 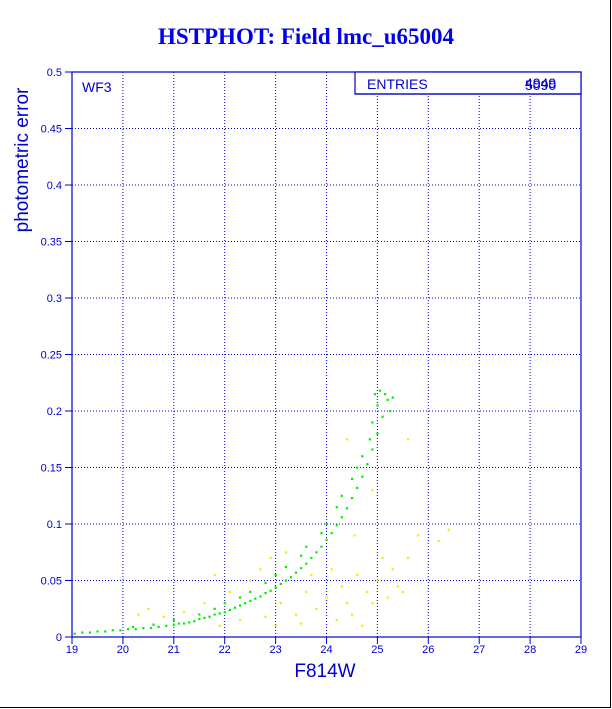 I want to click on y-tick-label: 0.15, so click(x=51, y=469).